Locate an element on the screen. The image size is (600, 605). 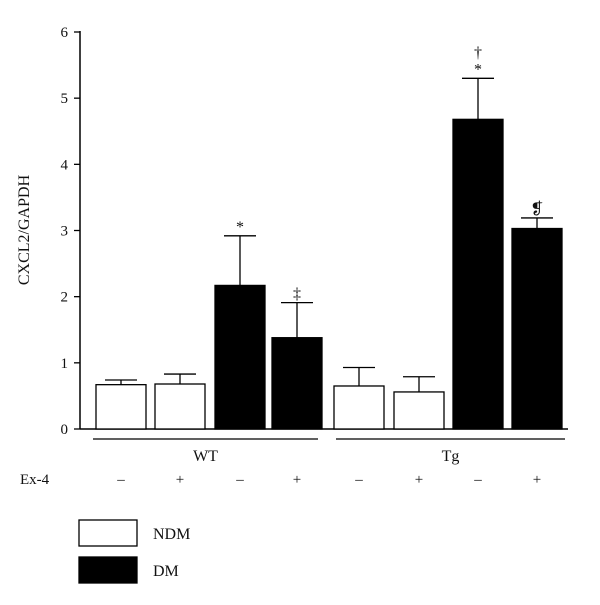
y-tick-label: 3 is located at coordinates (65, 232).